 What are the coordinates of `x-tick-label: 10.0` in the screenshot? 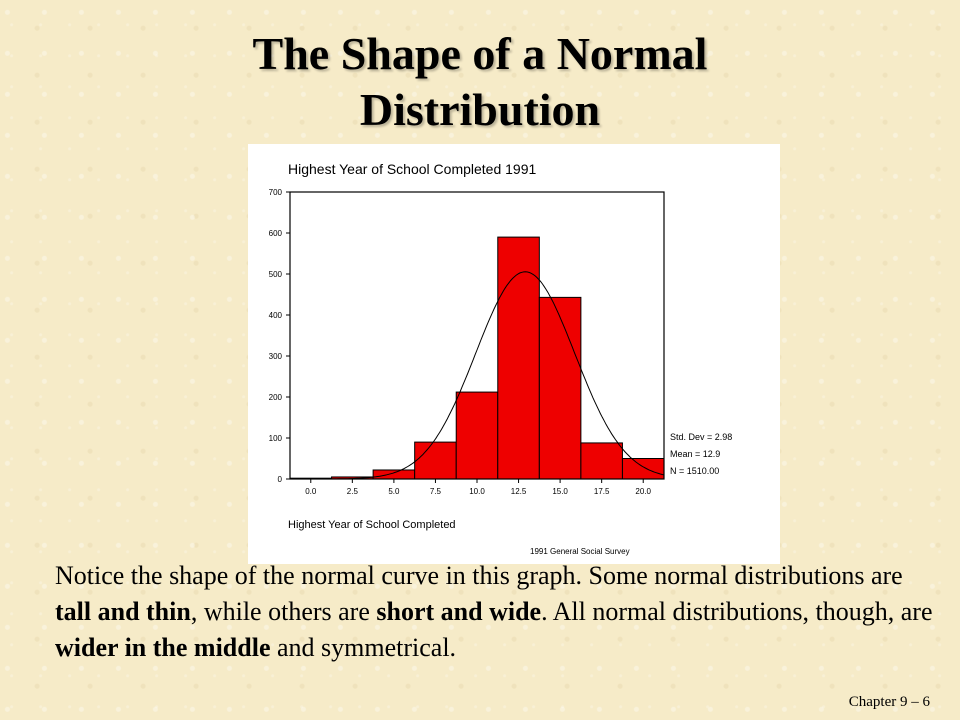 It's located at (477, 491).